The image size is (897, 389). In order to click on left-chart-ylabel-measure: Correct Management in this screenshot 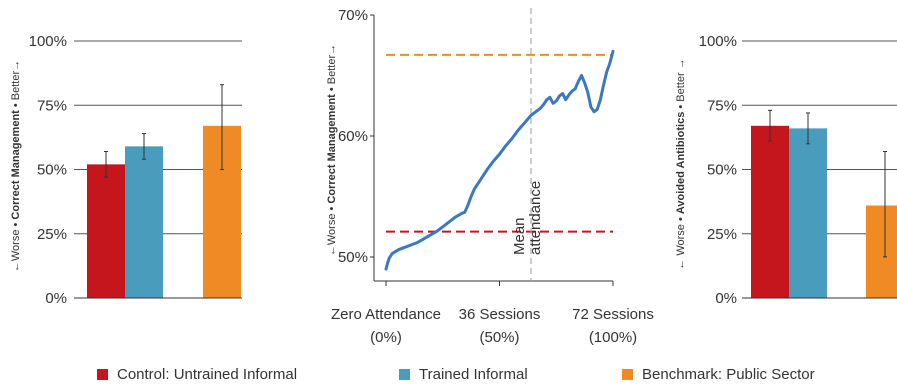, I will do `click(16, 165)`.